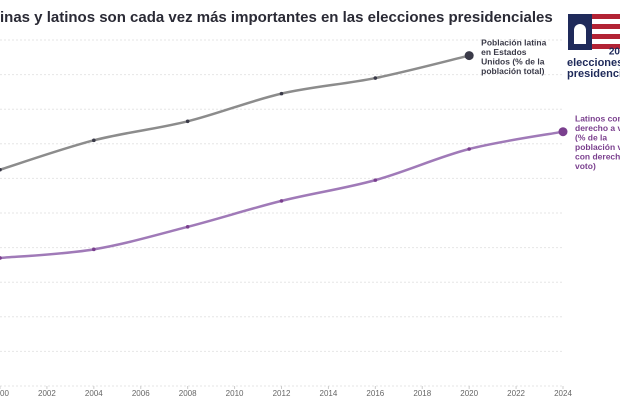 The image size is (620, 400). I want to click on x-tick-label: 00, so click(4, 393).